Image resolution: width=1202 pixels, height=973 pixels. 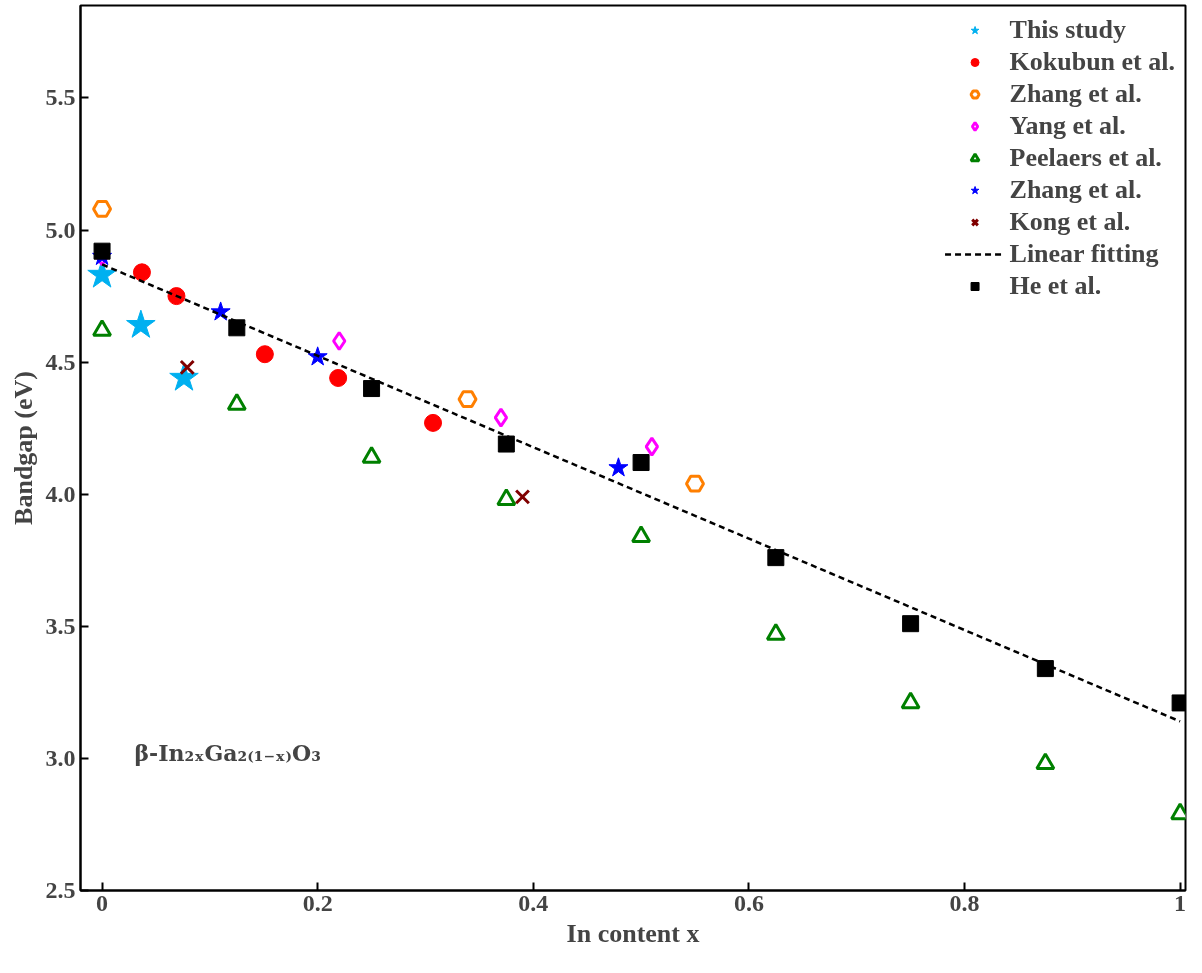 I want to click on legend-label: Peelaers et al., so click(x=1085, y=158).